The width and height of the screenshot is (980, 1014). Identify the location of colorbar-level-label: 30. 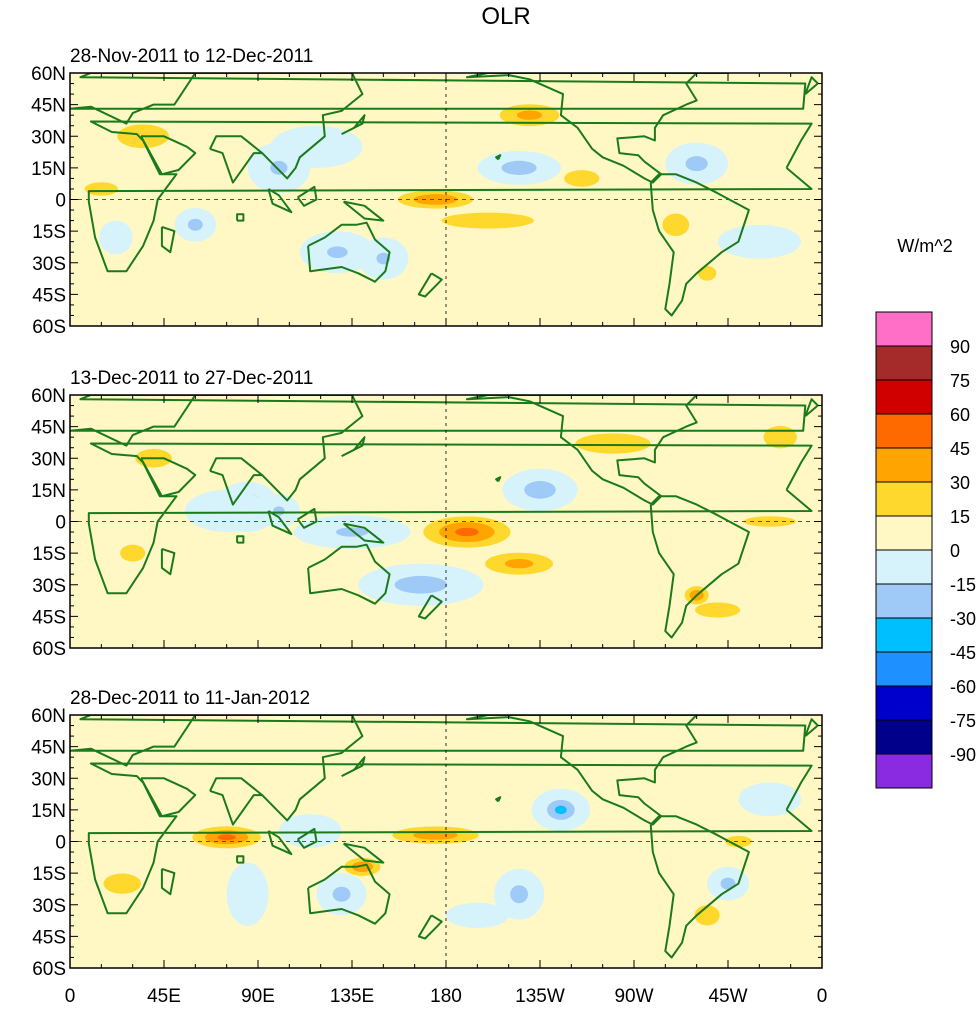
(960, 483).